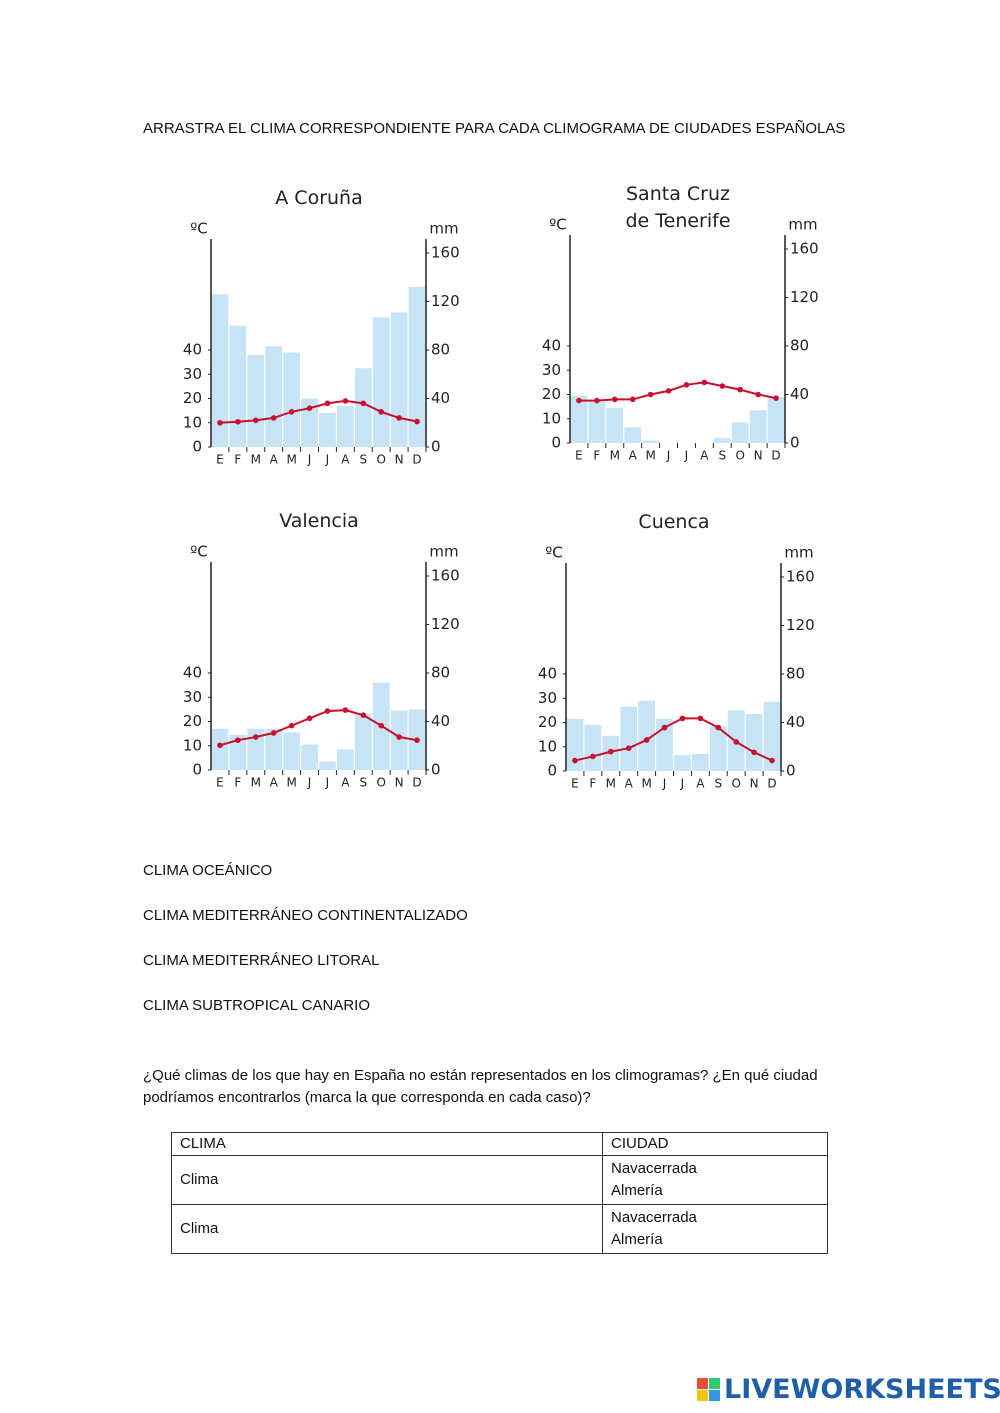 Image resolution: width=1000 pixels, height=1413 pixels. Describe the element at coordinates (547, 698) in the screenshot. I see `y-tick-label: 30` at that location.